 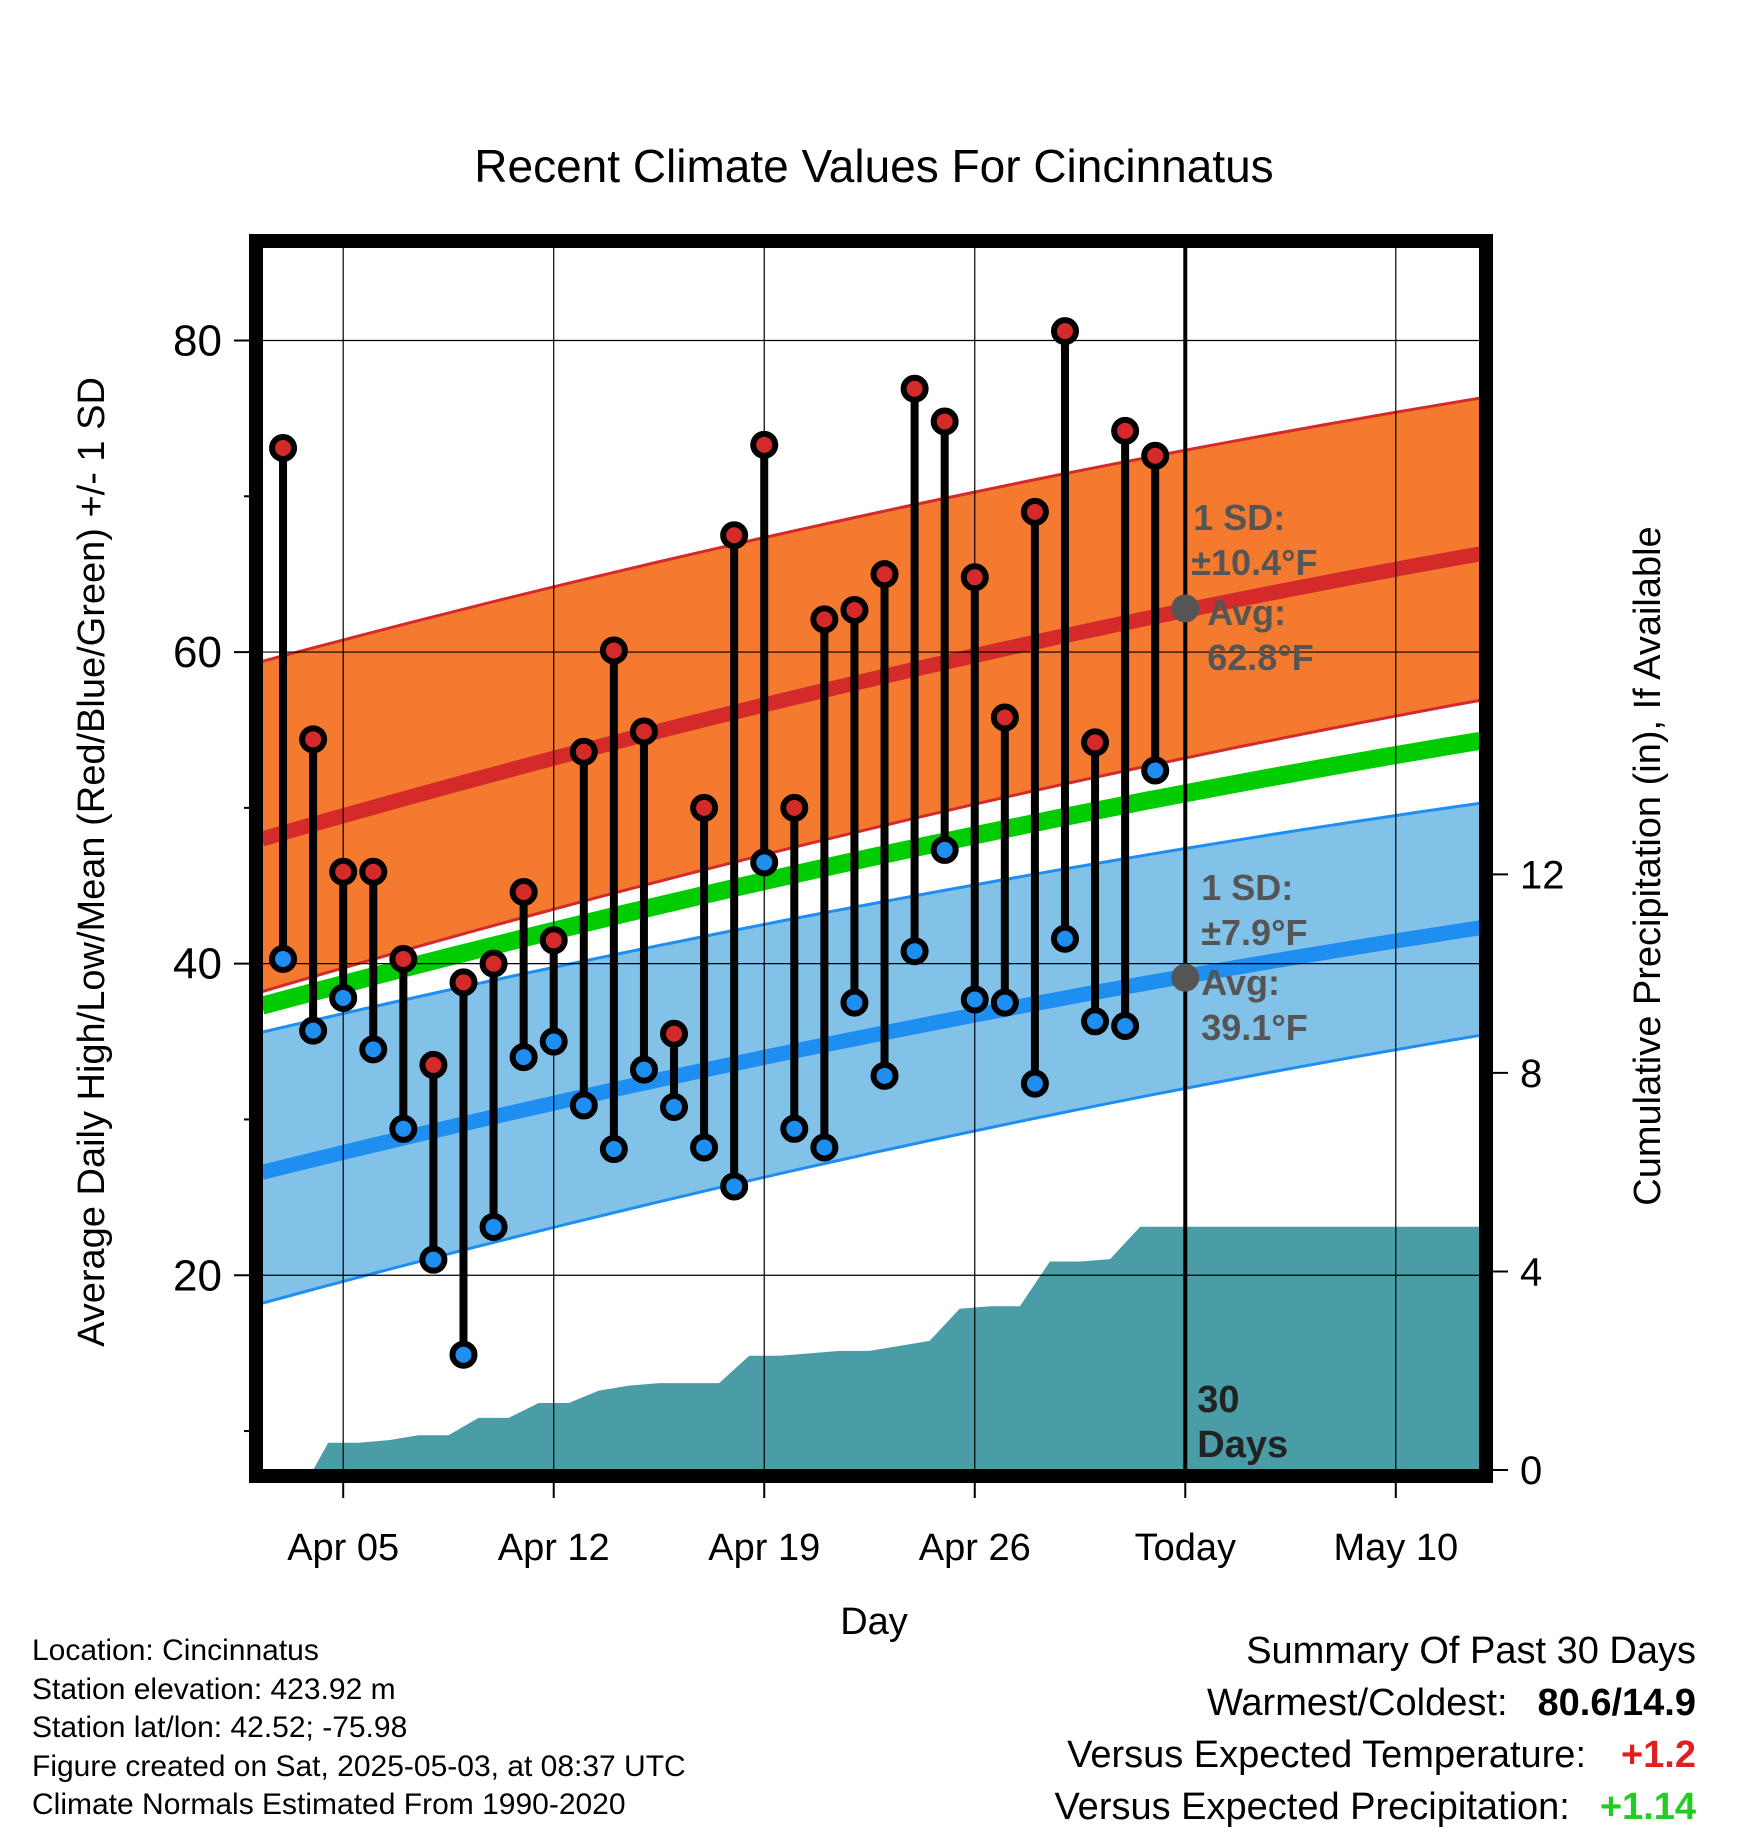 What do you see at coordinates (197, 652) in the screenshot?
I see `y-tick-label: 60` at bounding box center [197, 652].